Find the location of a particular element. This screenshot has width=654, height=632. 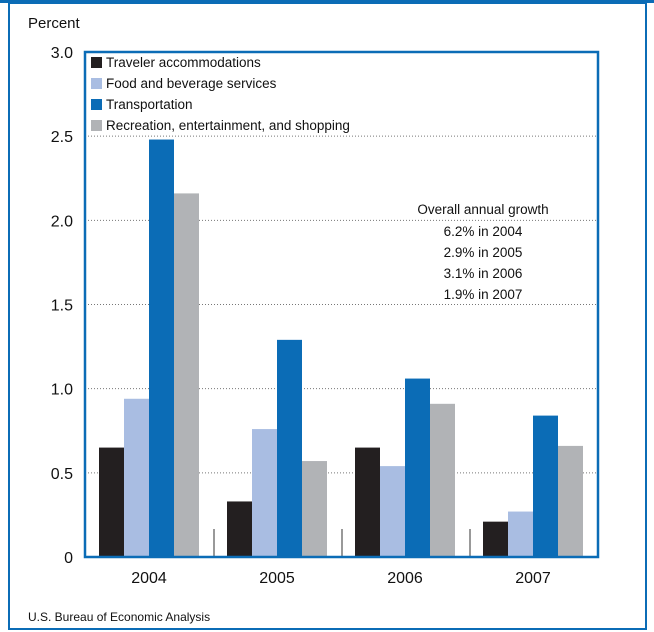

annotation-line: 6.2% in 2004 is located at coordinates (483, 231).